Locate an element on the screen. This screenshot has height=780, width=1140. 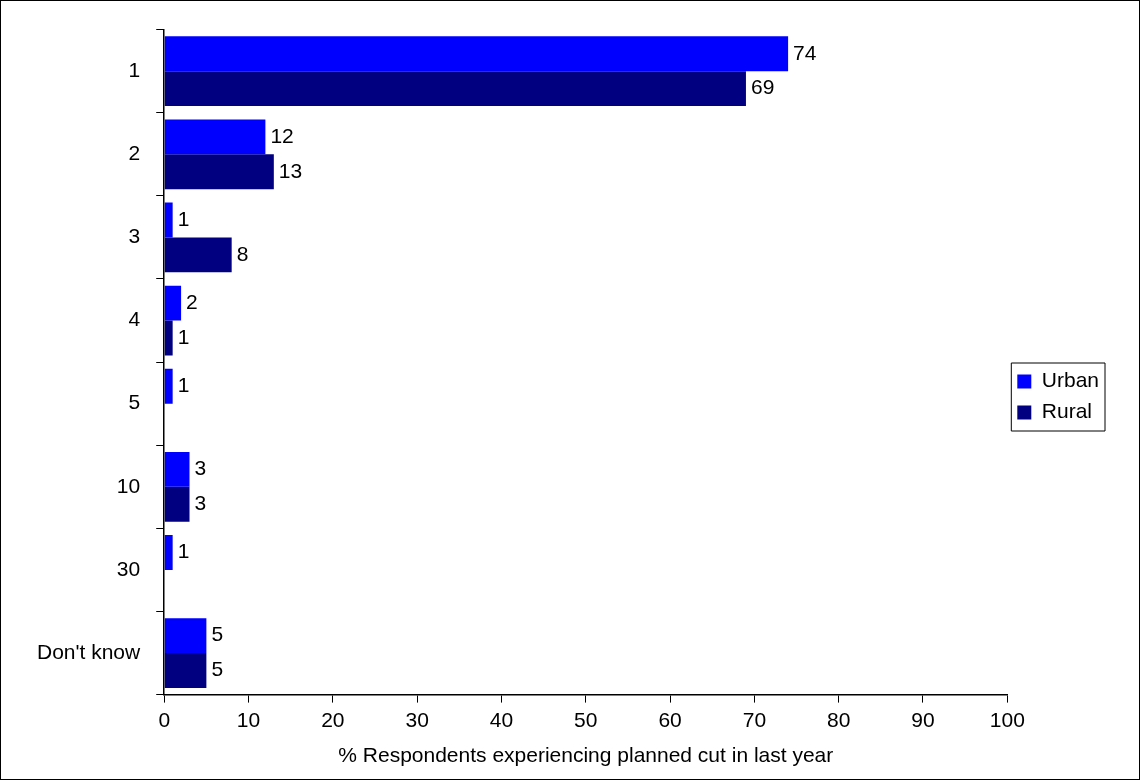
y-tick-label: Don't know is located at coordinates (89, 651).